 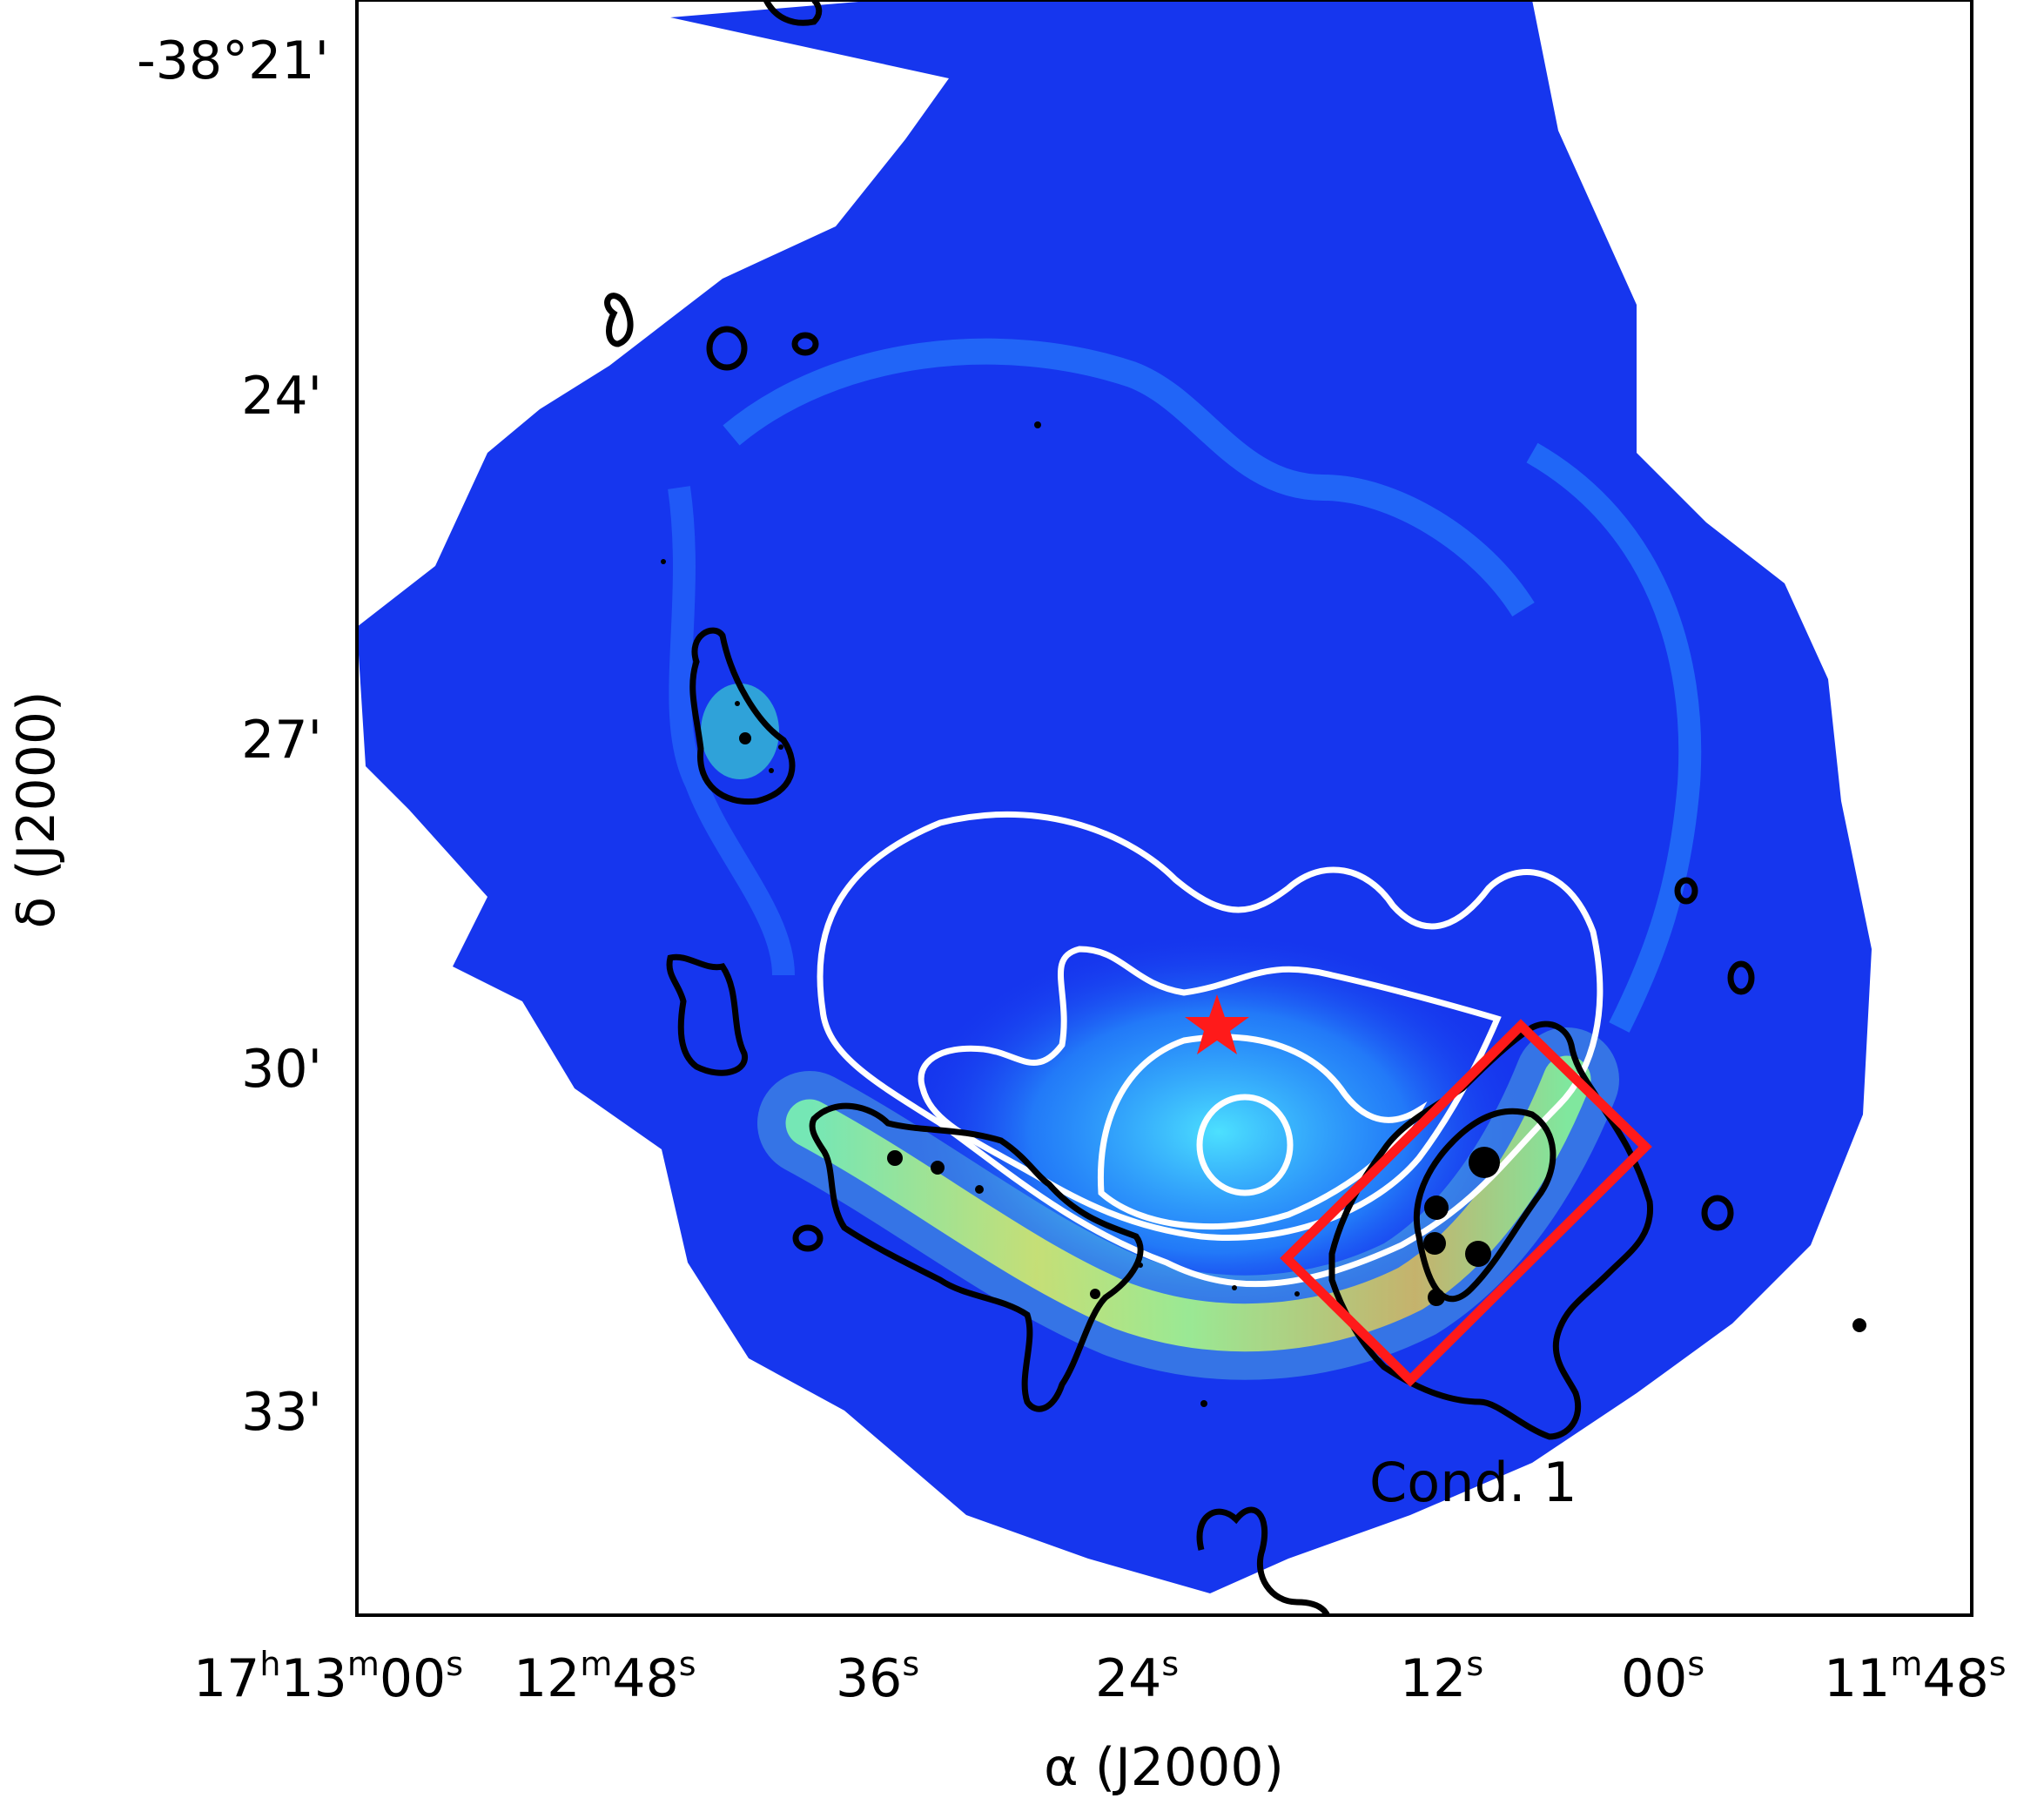 I want to click on black-contour-top-edge, so click(x=793, y=13).